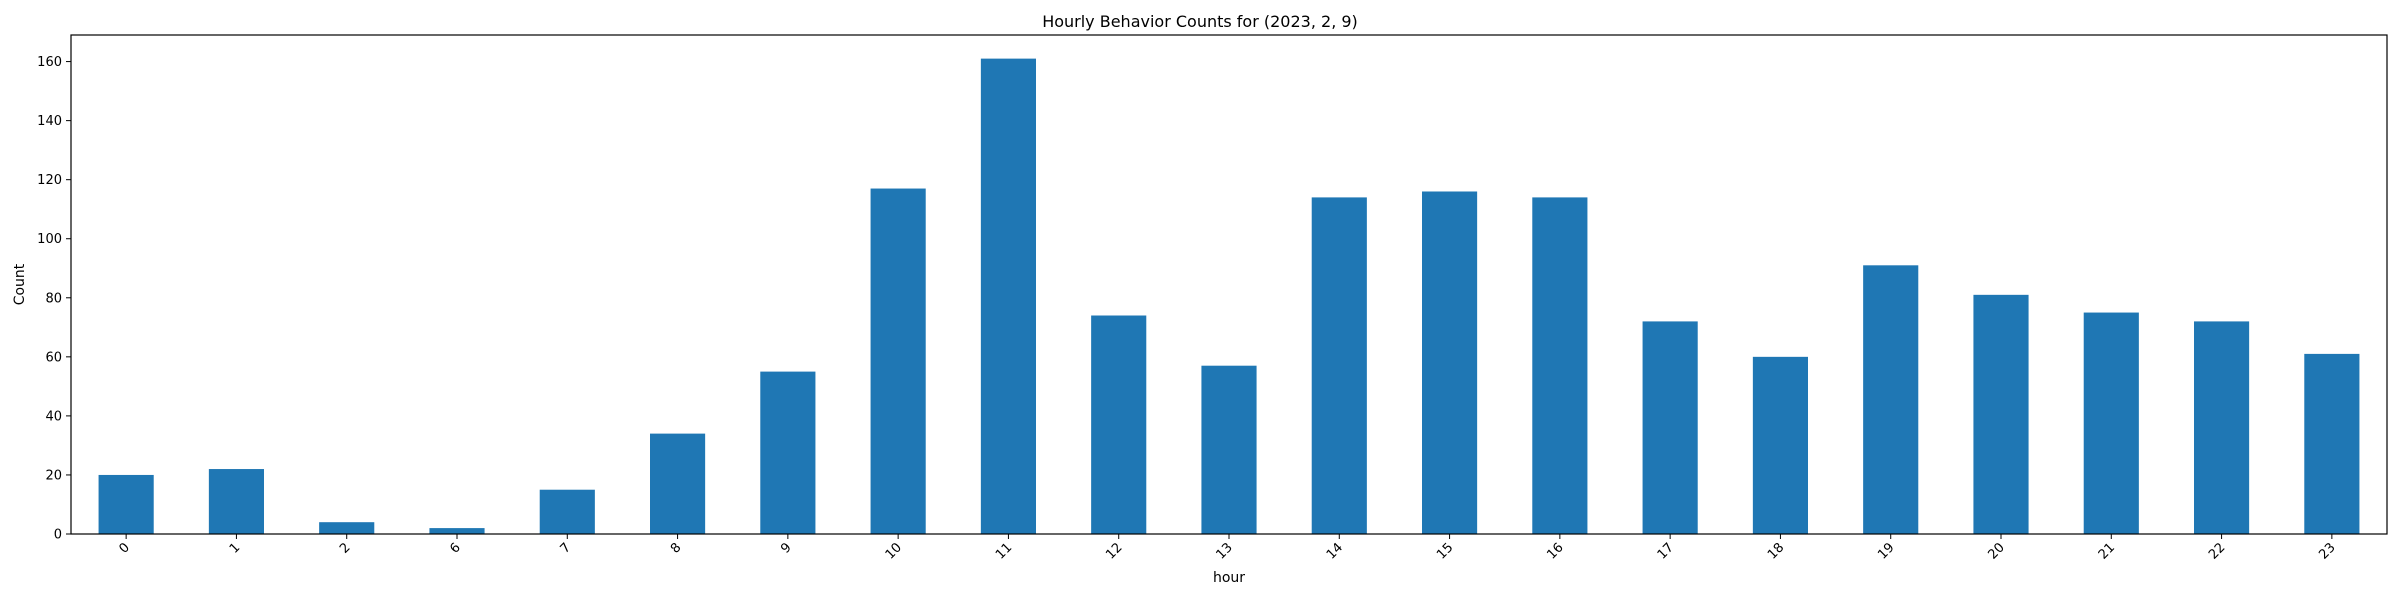 Image resolution: width=2400 pixels, height=600 pixels. What do you see at coordinates (20, 284) in the screenshot?
I see `y-axis-label: Count` at bounding box center [20, 284].